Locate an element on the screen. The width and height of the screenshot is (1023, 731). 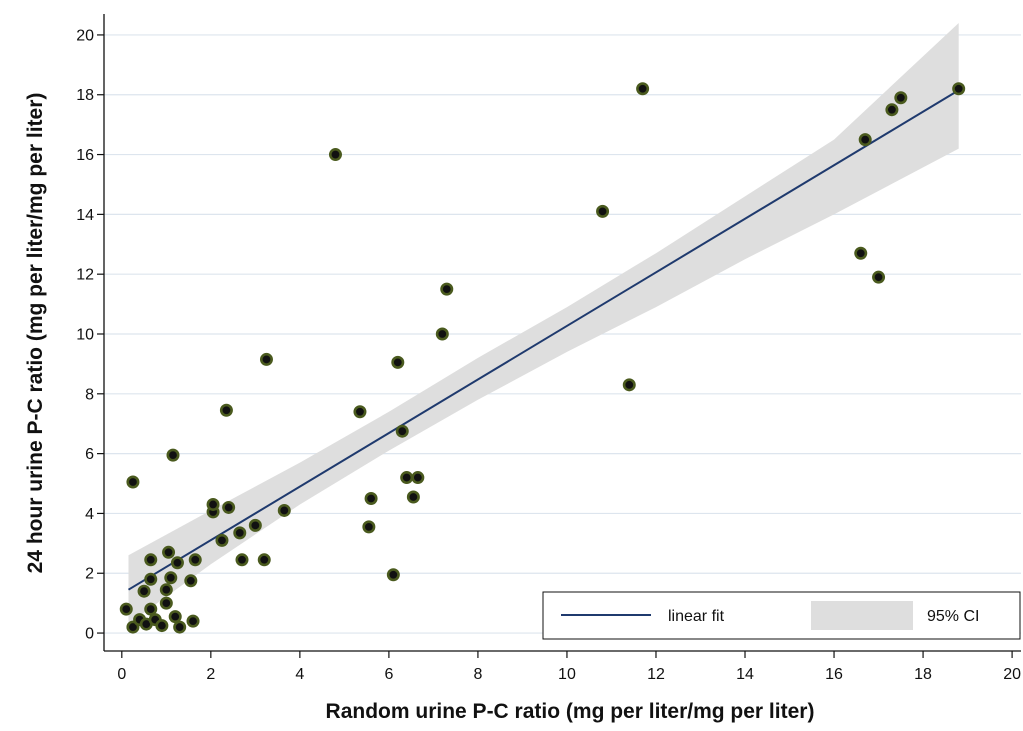
y-axis-ticks: 0 2 4 6 8 10 12 14 16 18 20 is located at coordinates (90, 335).